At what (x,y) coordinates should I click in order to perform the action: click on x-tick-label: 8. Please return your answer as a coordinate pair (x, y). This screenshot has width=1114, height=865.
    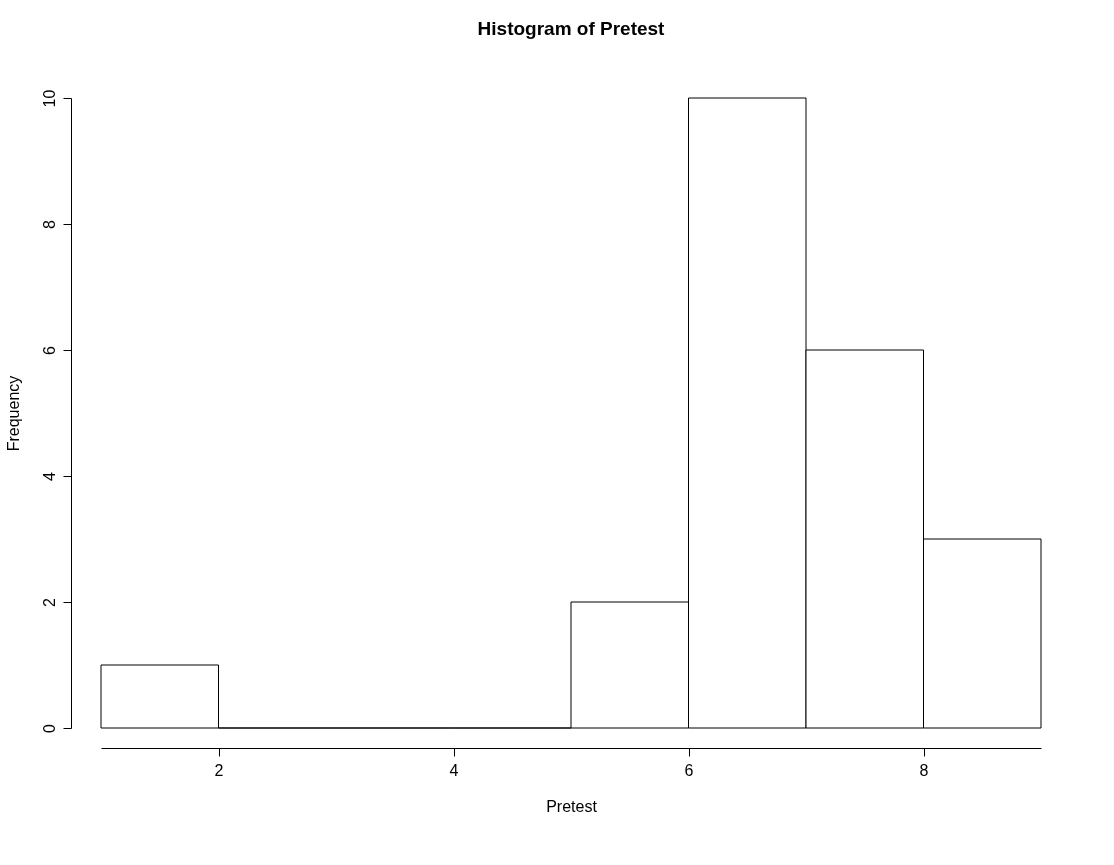
    Looking at the image, I should click on (924, 770).